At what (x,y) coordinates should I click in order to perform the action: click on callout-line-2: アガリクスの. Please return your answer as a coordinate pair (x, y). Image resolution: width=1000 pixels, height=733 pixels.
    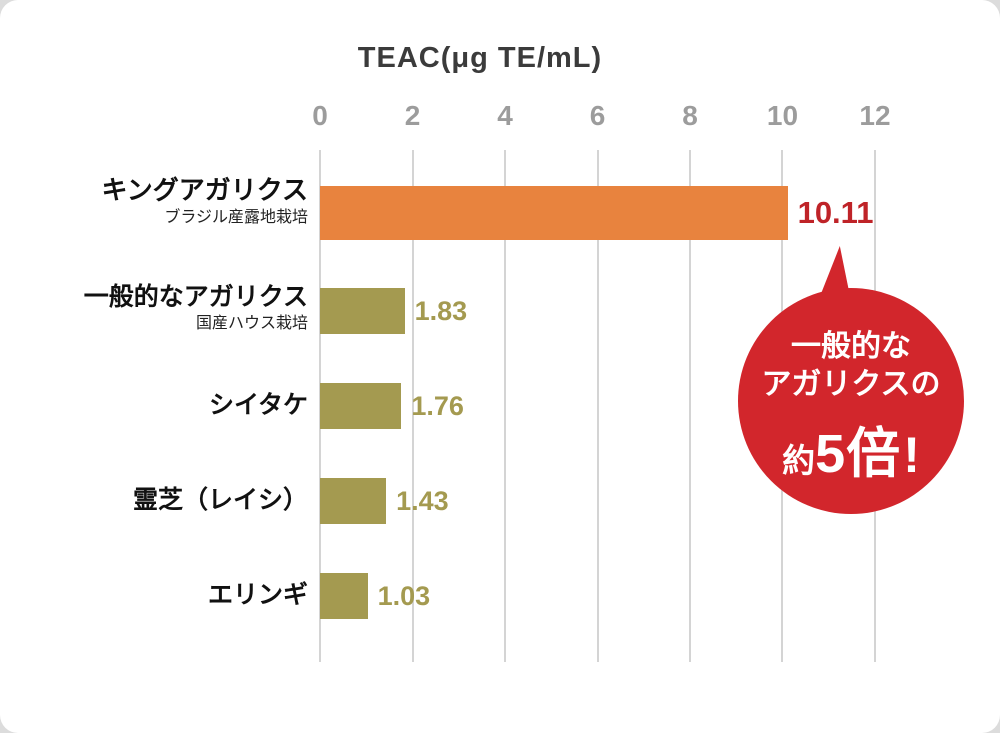
    Looking at the image, I should click on (851, 384).